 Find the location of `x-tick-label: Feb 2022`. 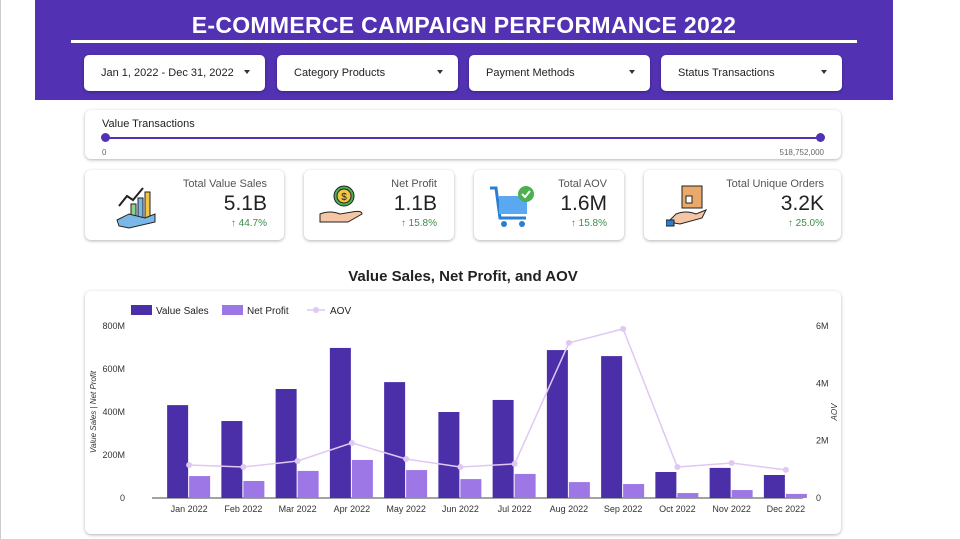

x-tick-label: Feb 2022 is located at coordinates (243, 509).